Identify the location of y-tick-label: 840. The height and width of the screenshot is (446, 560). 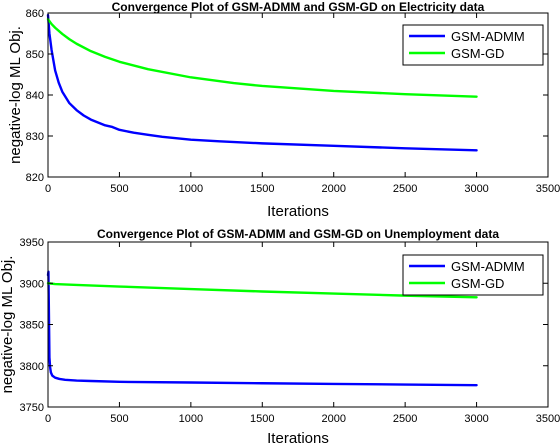
(35, 96).